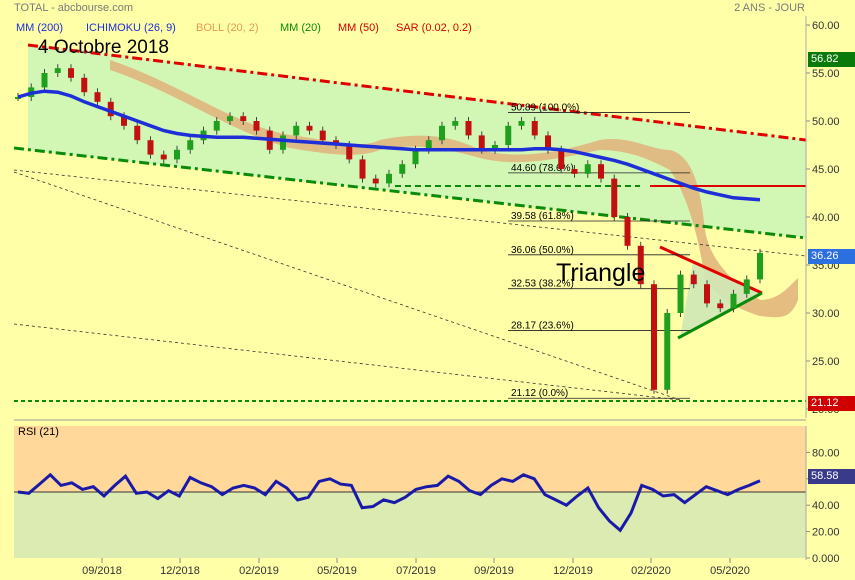  I want to click on price-axis-label: 40.00, so click(826, 218).